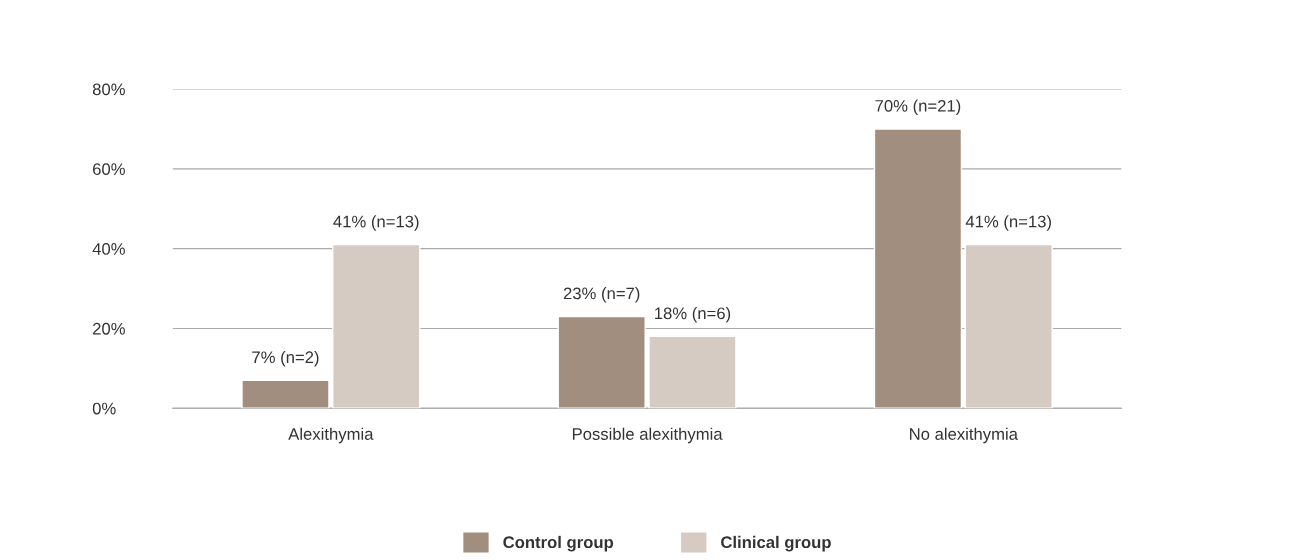  What do you see at coordinates (104, 408) in the screenshot?
I see `y-tick-label: 0%` at bounding box center [104, 408].